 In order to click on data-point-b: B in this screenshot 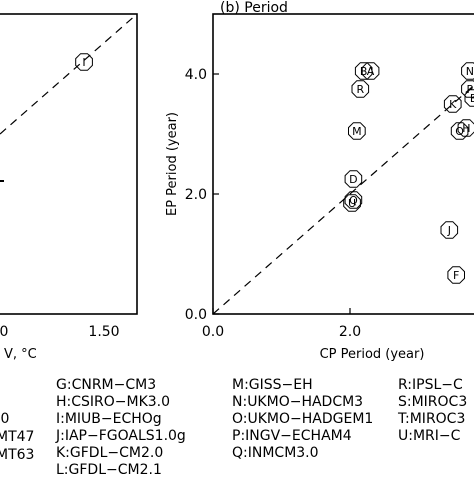, I will do `click(363, 71)`.